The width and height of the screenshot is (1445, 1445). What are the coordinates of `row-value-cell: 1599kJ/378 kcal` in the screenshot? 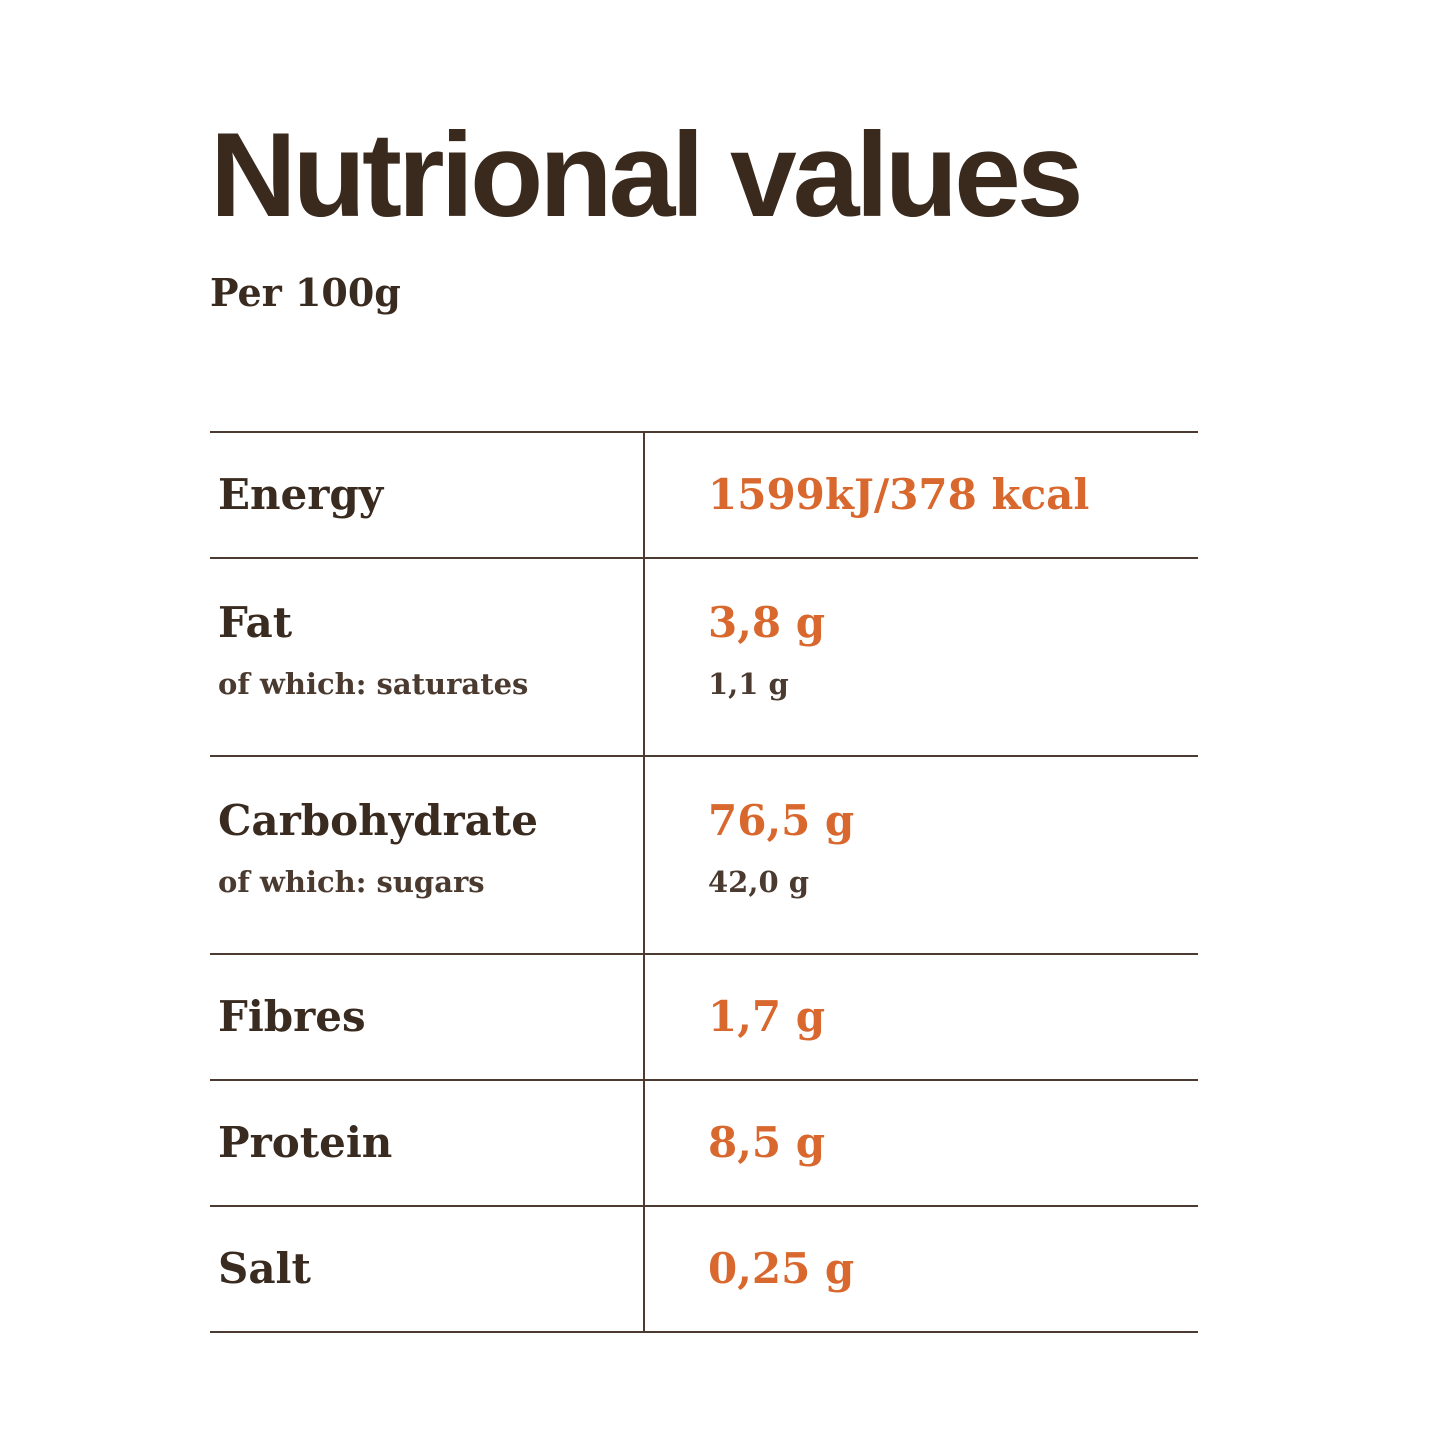 It's located at (921, 495).